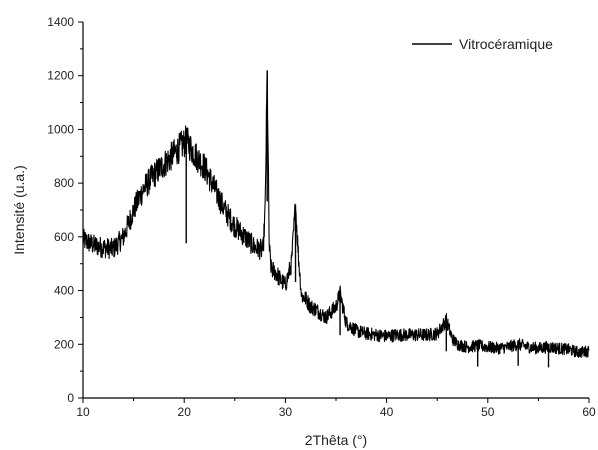 The image size is (598, 450). I want to click on x-axis-title: 2Thêta (°), so click(336, 440).